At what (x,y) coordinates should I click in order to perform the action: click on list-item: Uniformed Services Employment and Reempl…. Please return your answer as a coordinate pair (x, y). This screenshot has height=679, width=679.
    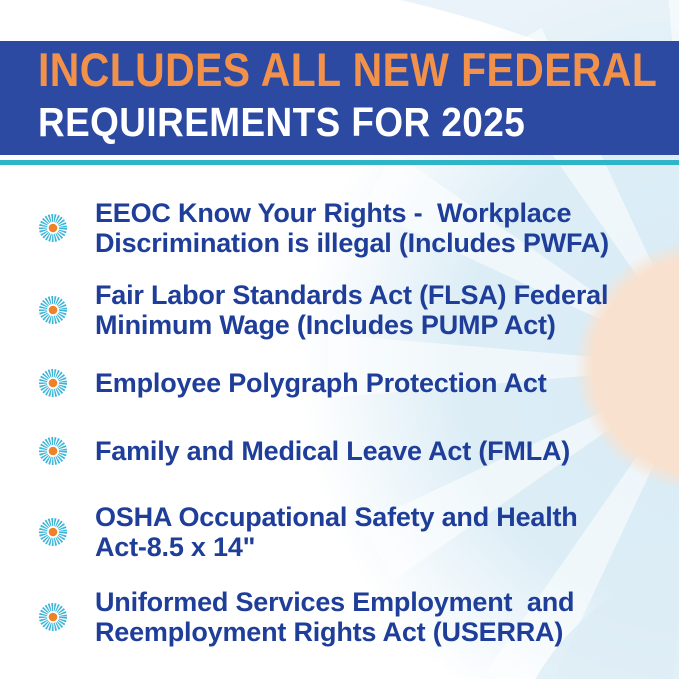
    Looking at the image, I should click on (343, 617).